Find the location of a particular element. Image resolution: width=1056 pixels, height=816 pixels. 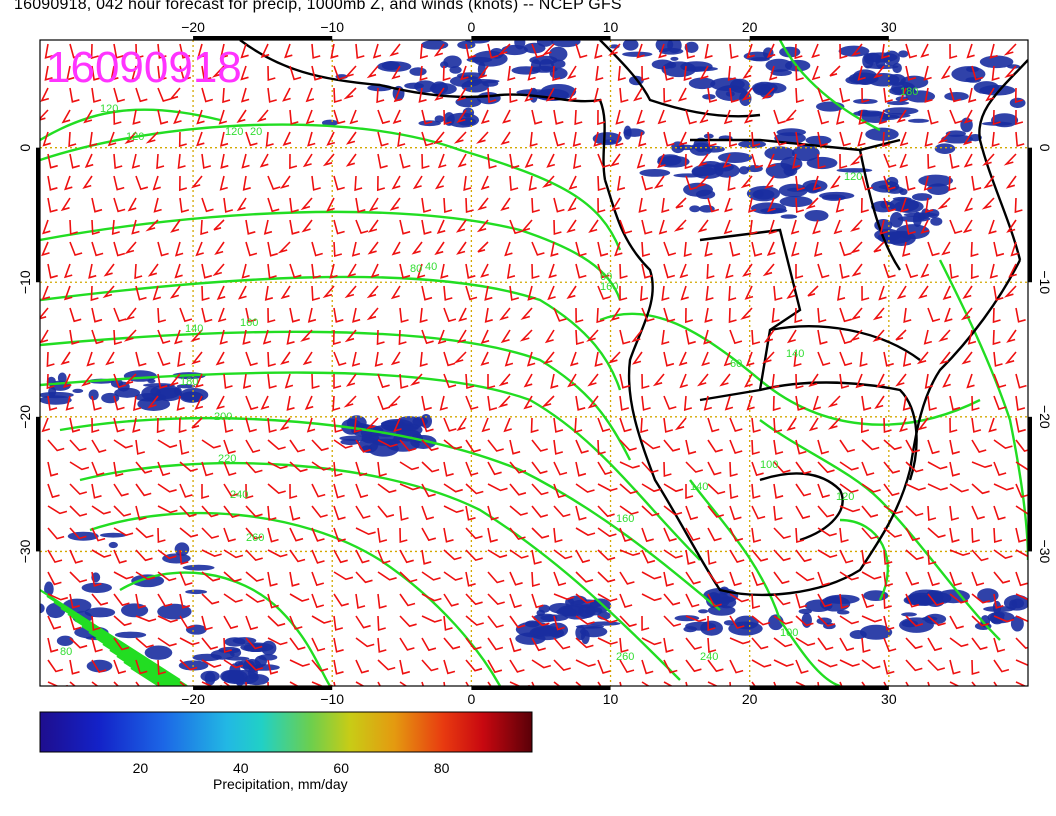

contour-label: 80 is located at coordinates (416, 269).